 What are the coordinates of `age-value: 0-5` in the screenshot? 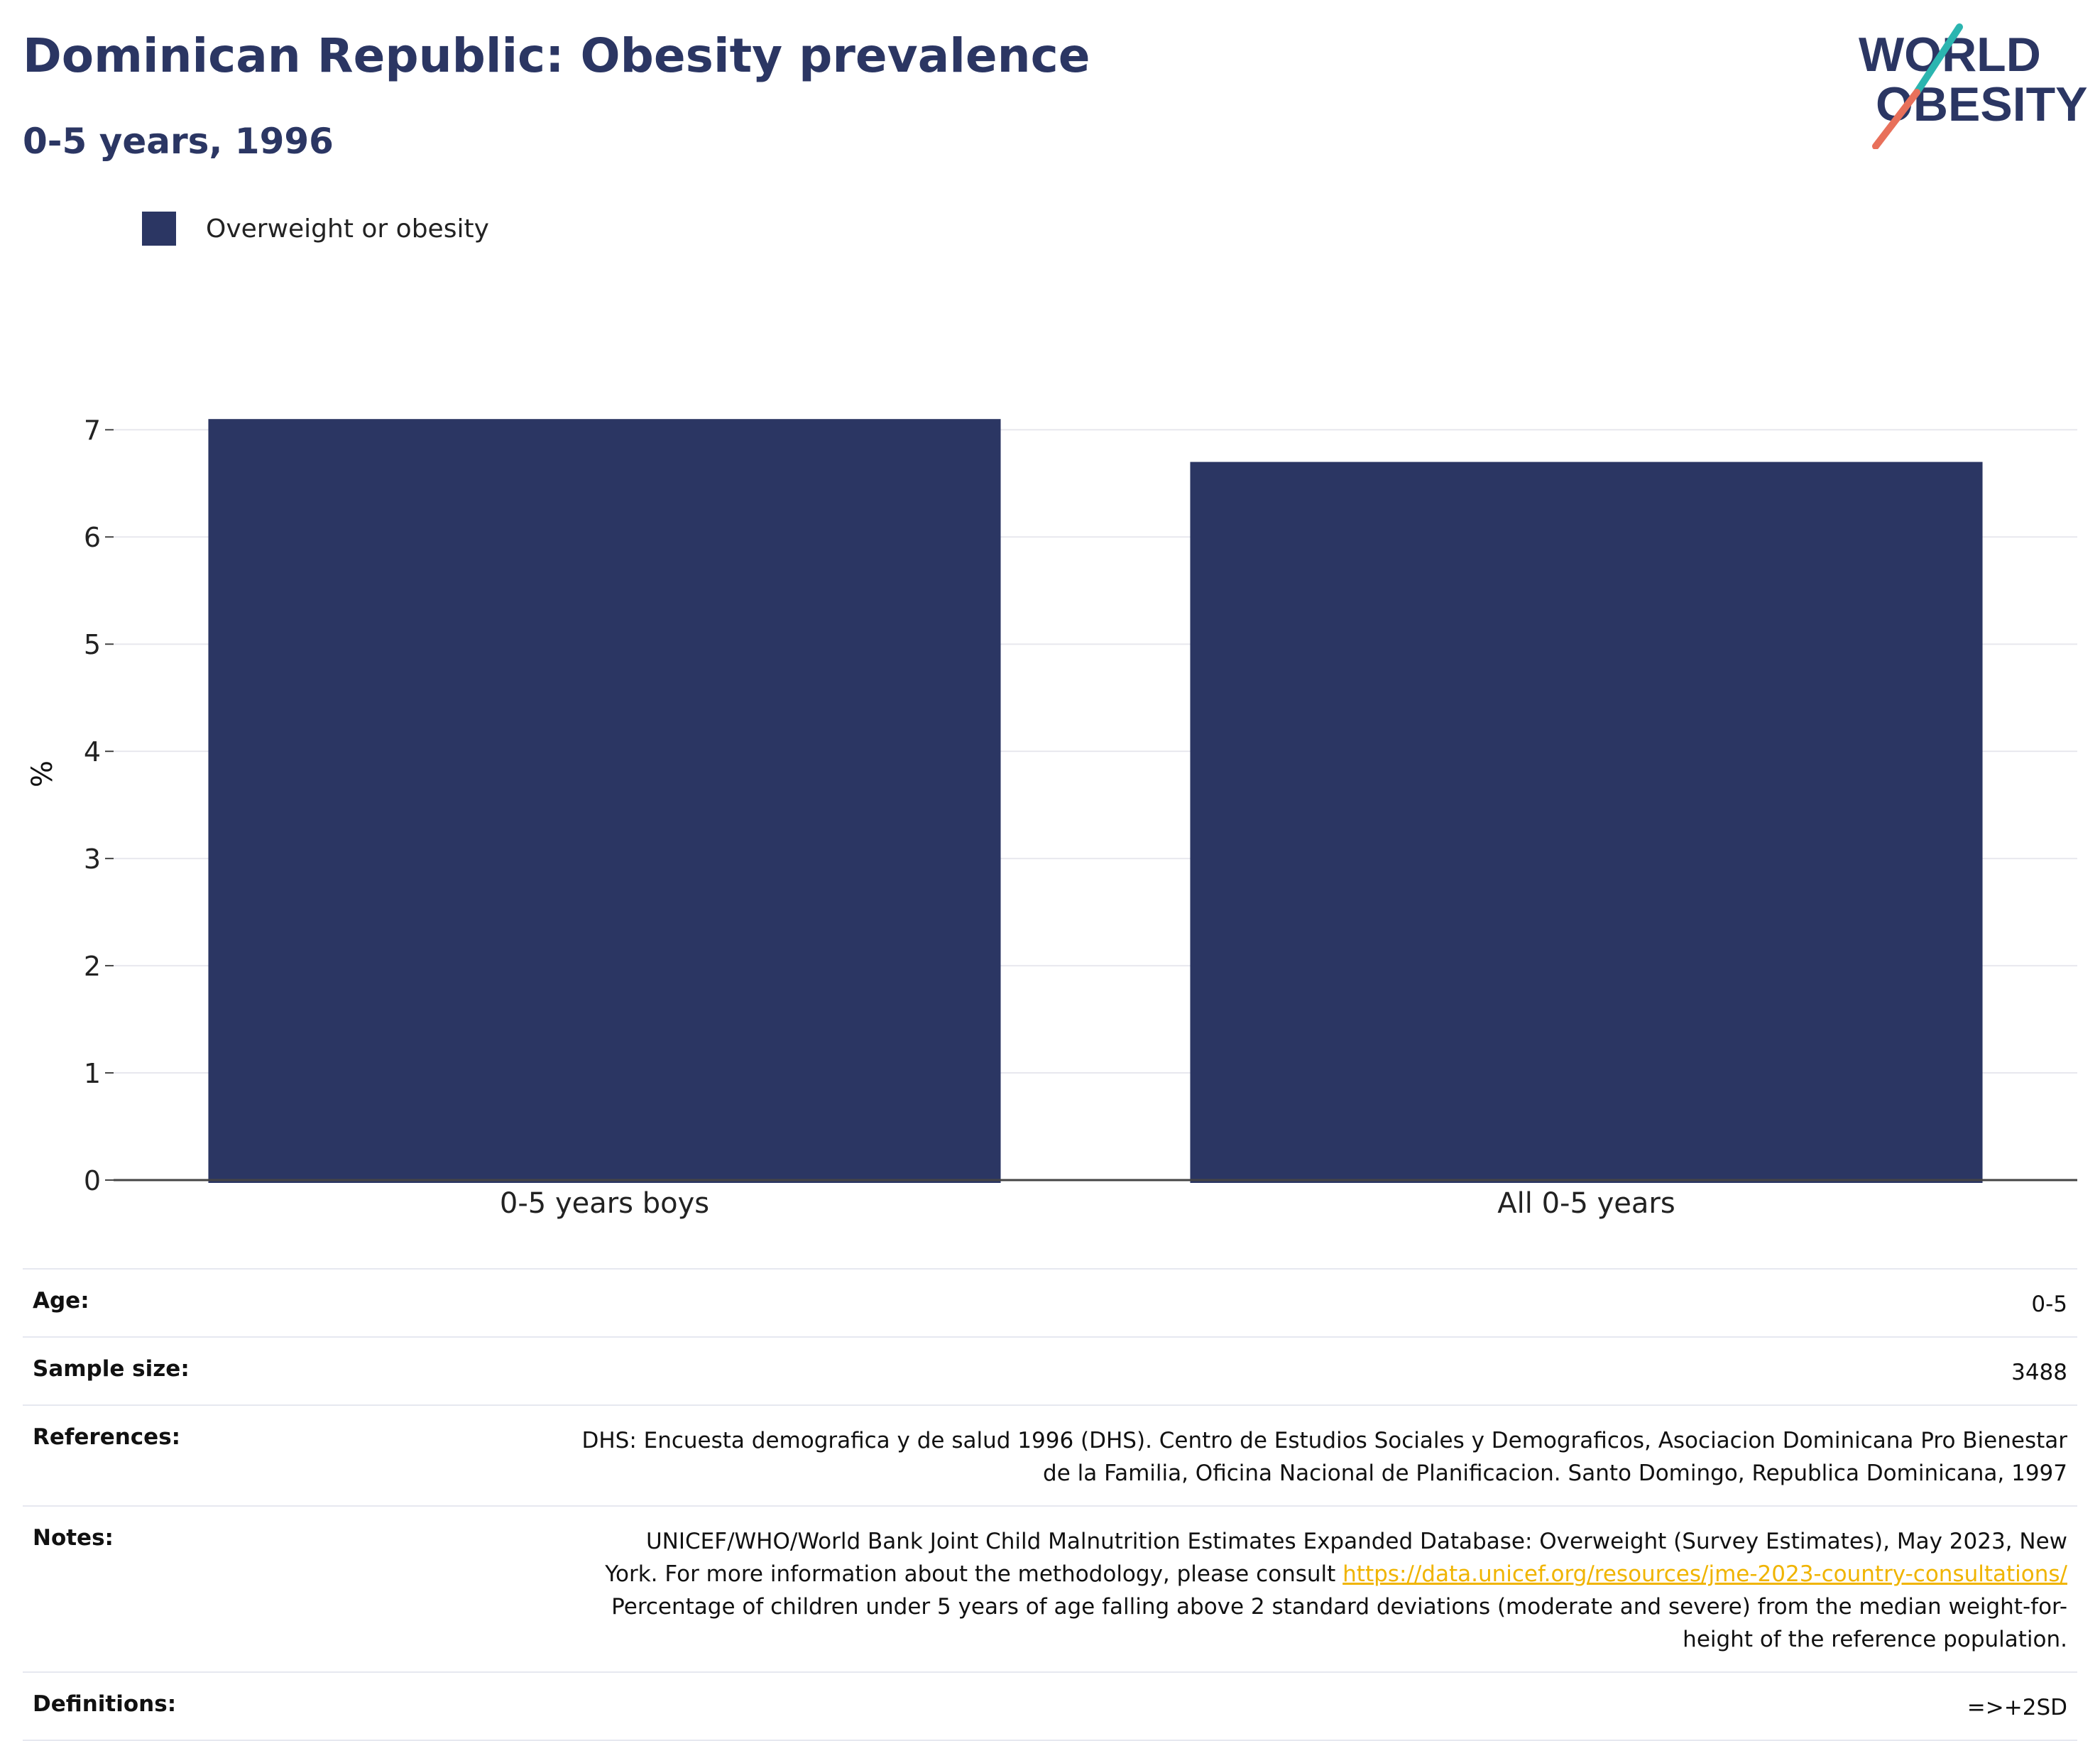 It's located at (2049, 1304).